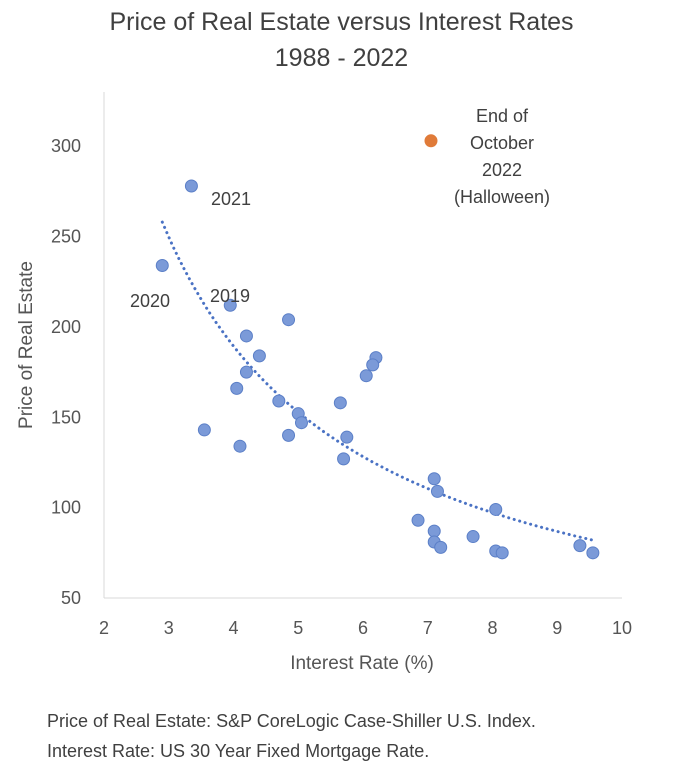 This screenshot has height=776, width=683. What do you see at coordinates (26, 345) in the screenshot?
I see `y-axis-label: Price of Real Estate` at bounding box center [26, 345].